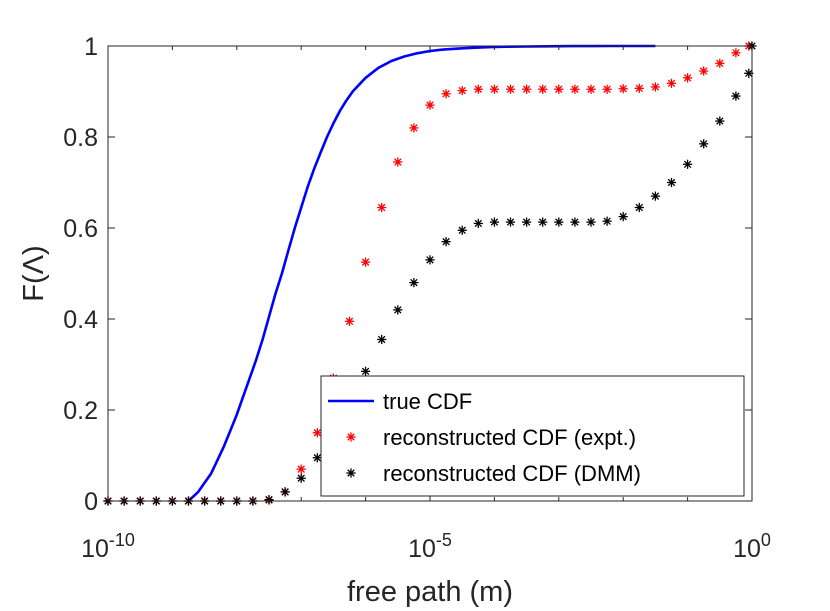 This screenshot has width=830, height=611. I want to click on legend-label-1: reconstructed CDF (expt.), so click(509, 437).